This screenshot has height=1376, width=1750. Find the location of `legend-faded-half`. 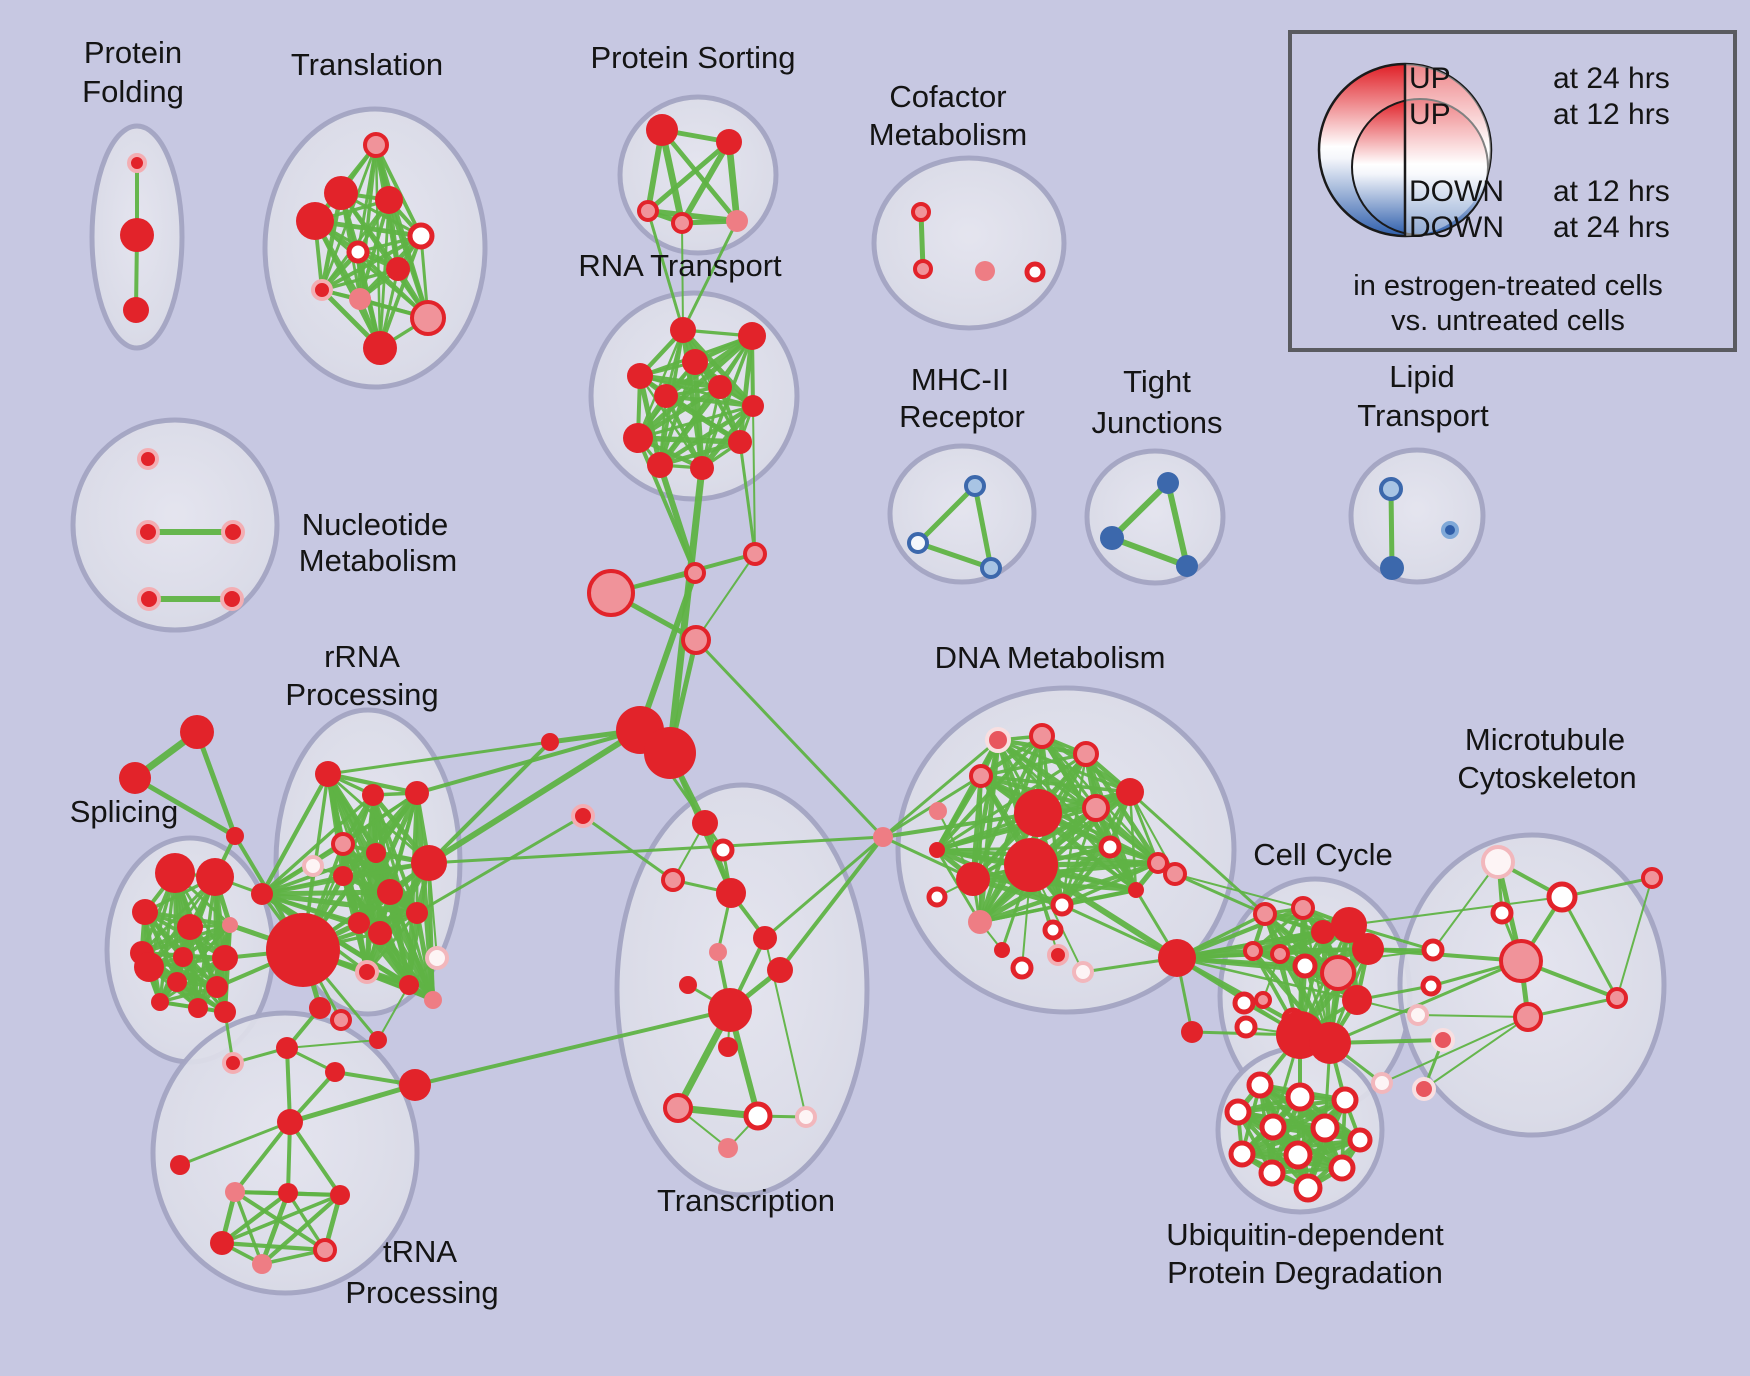

legend-faded-half is located at coordinates (1448, 150).